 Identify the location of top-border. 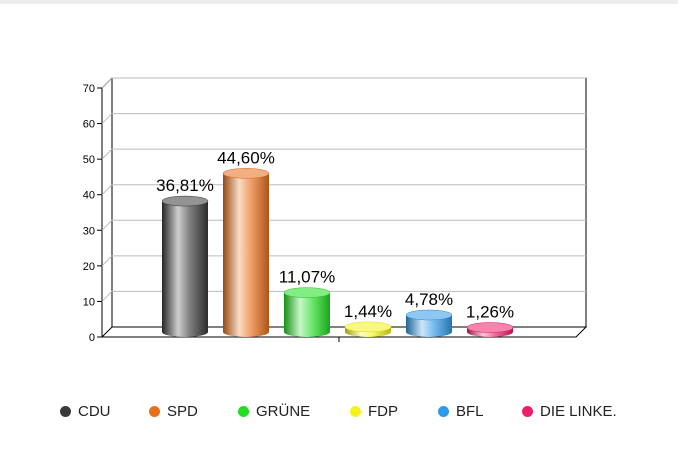
(339, 2).